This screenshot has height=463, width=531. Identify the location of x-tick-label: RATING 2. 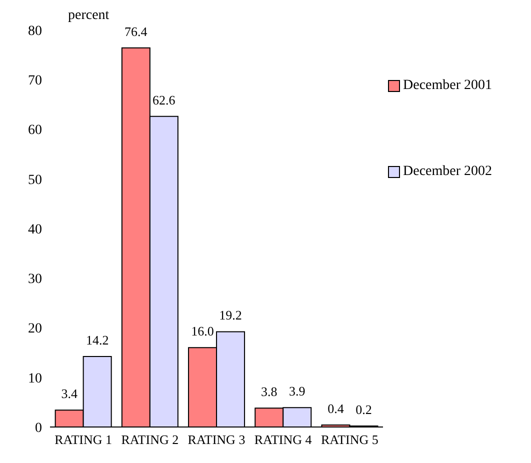
(150, 440).